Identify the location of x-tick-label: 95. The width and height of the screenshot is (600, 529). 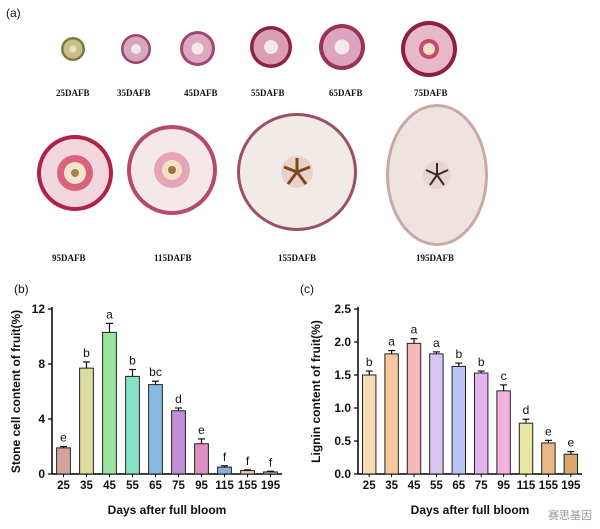
(503, 486).